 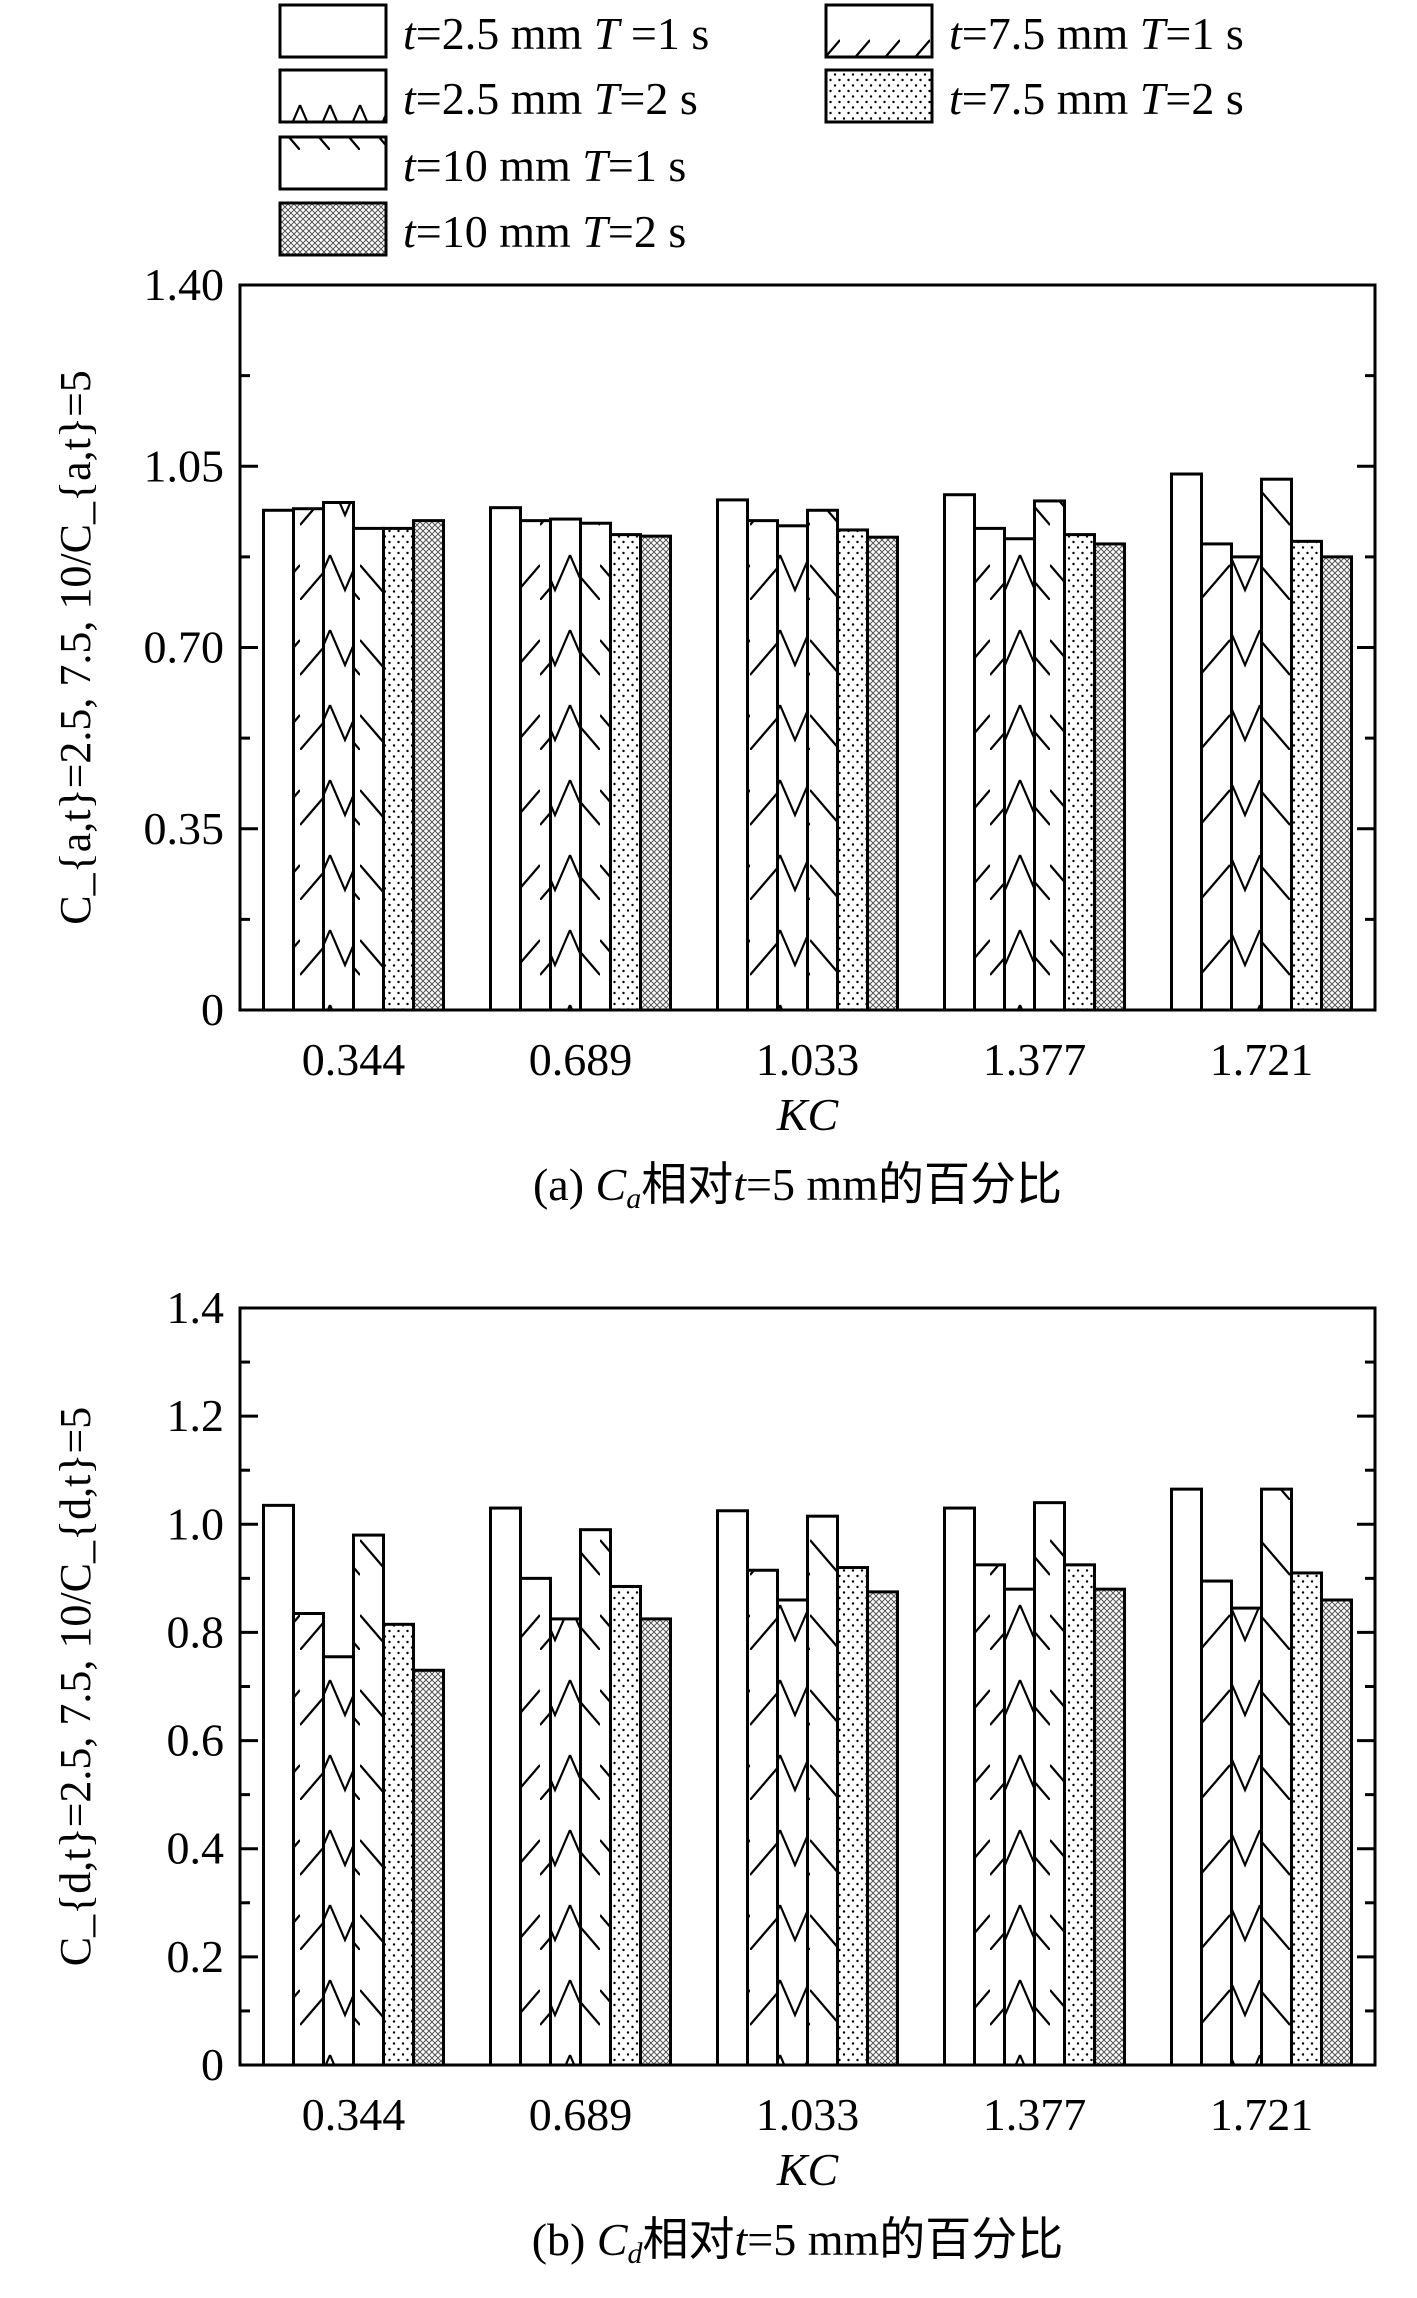 What do you see at coordinates (633, 1198) in the screenshot?
I see `caption-subscript: a` at bounding box center [633, 1198].